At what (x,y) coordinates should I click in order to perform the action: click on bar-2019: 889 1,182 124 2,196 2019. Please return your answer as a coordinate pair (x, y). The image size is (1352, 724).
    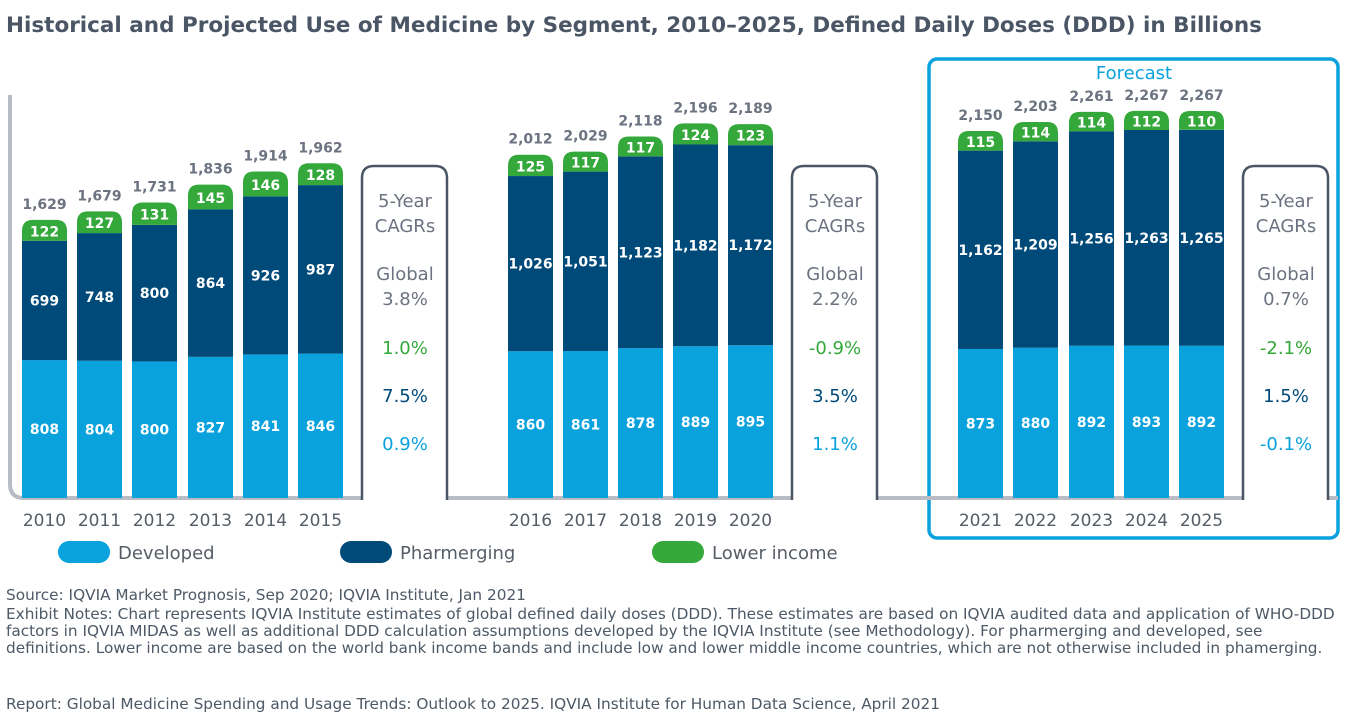
    Looking at the image, I should click on (695, 315).